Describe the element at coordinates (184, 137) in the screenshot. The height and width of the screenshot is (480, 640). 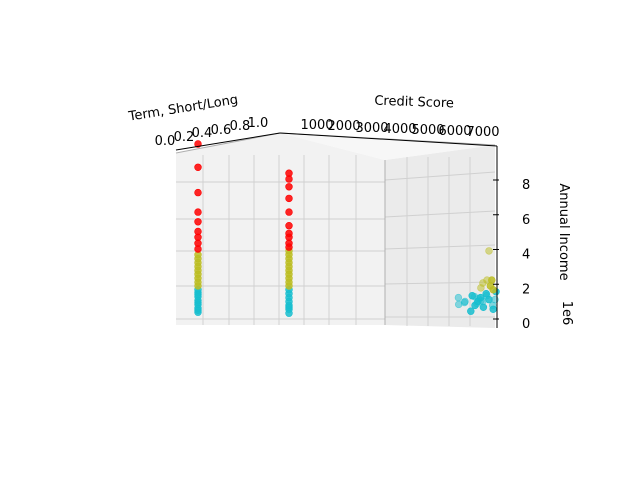
I see `x-tick-label: 0.2` at that location.